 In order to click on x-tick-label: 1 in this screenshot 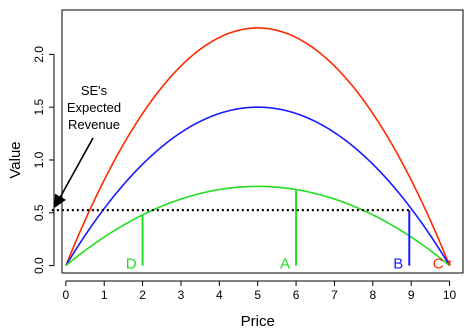, I will do `click(104, 295)`.